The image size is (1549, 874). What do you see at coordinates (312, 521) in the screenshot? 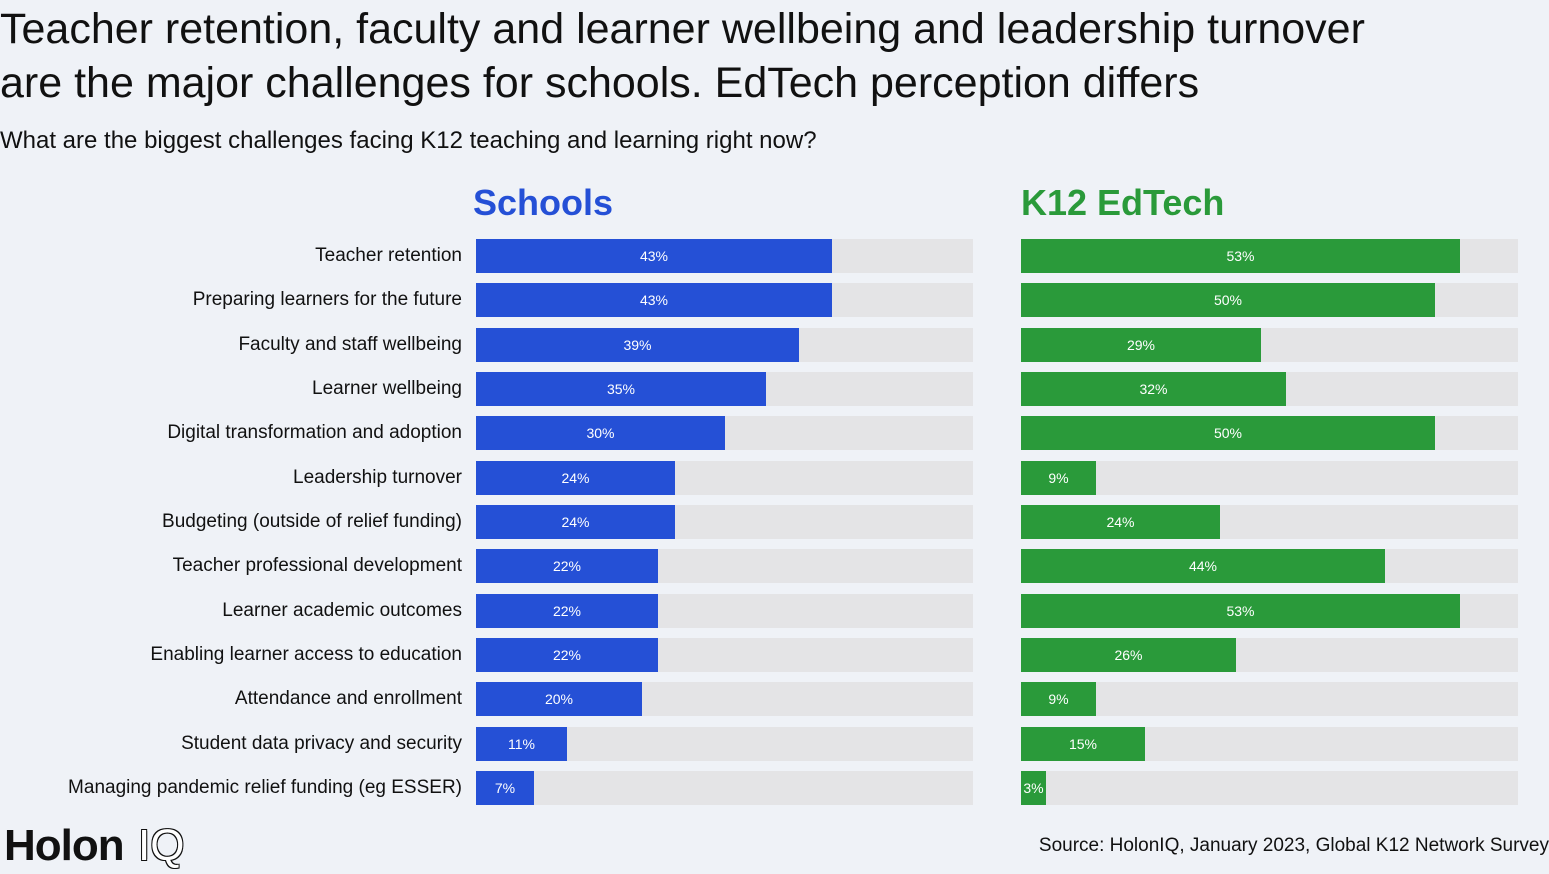
I see `category-label: Budgeting (outside of relief funding)` at bounding box center [312, 521].